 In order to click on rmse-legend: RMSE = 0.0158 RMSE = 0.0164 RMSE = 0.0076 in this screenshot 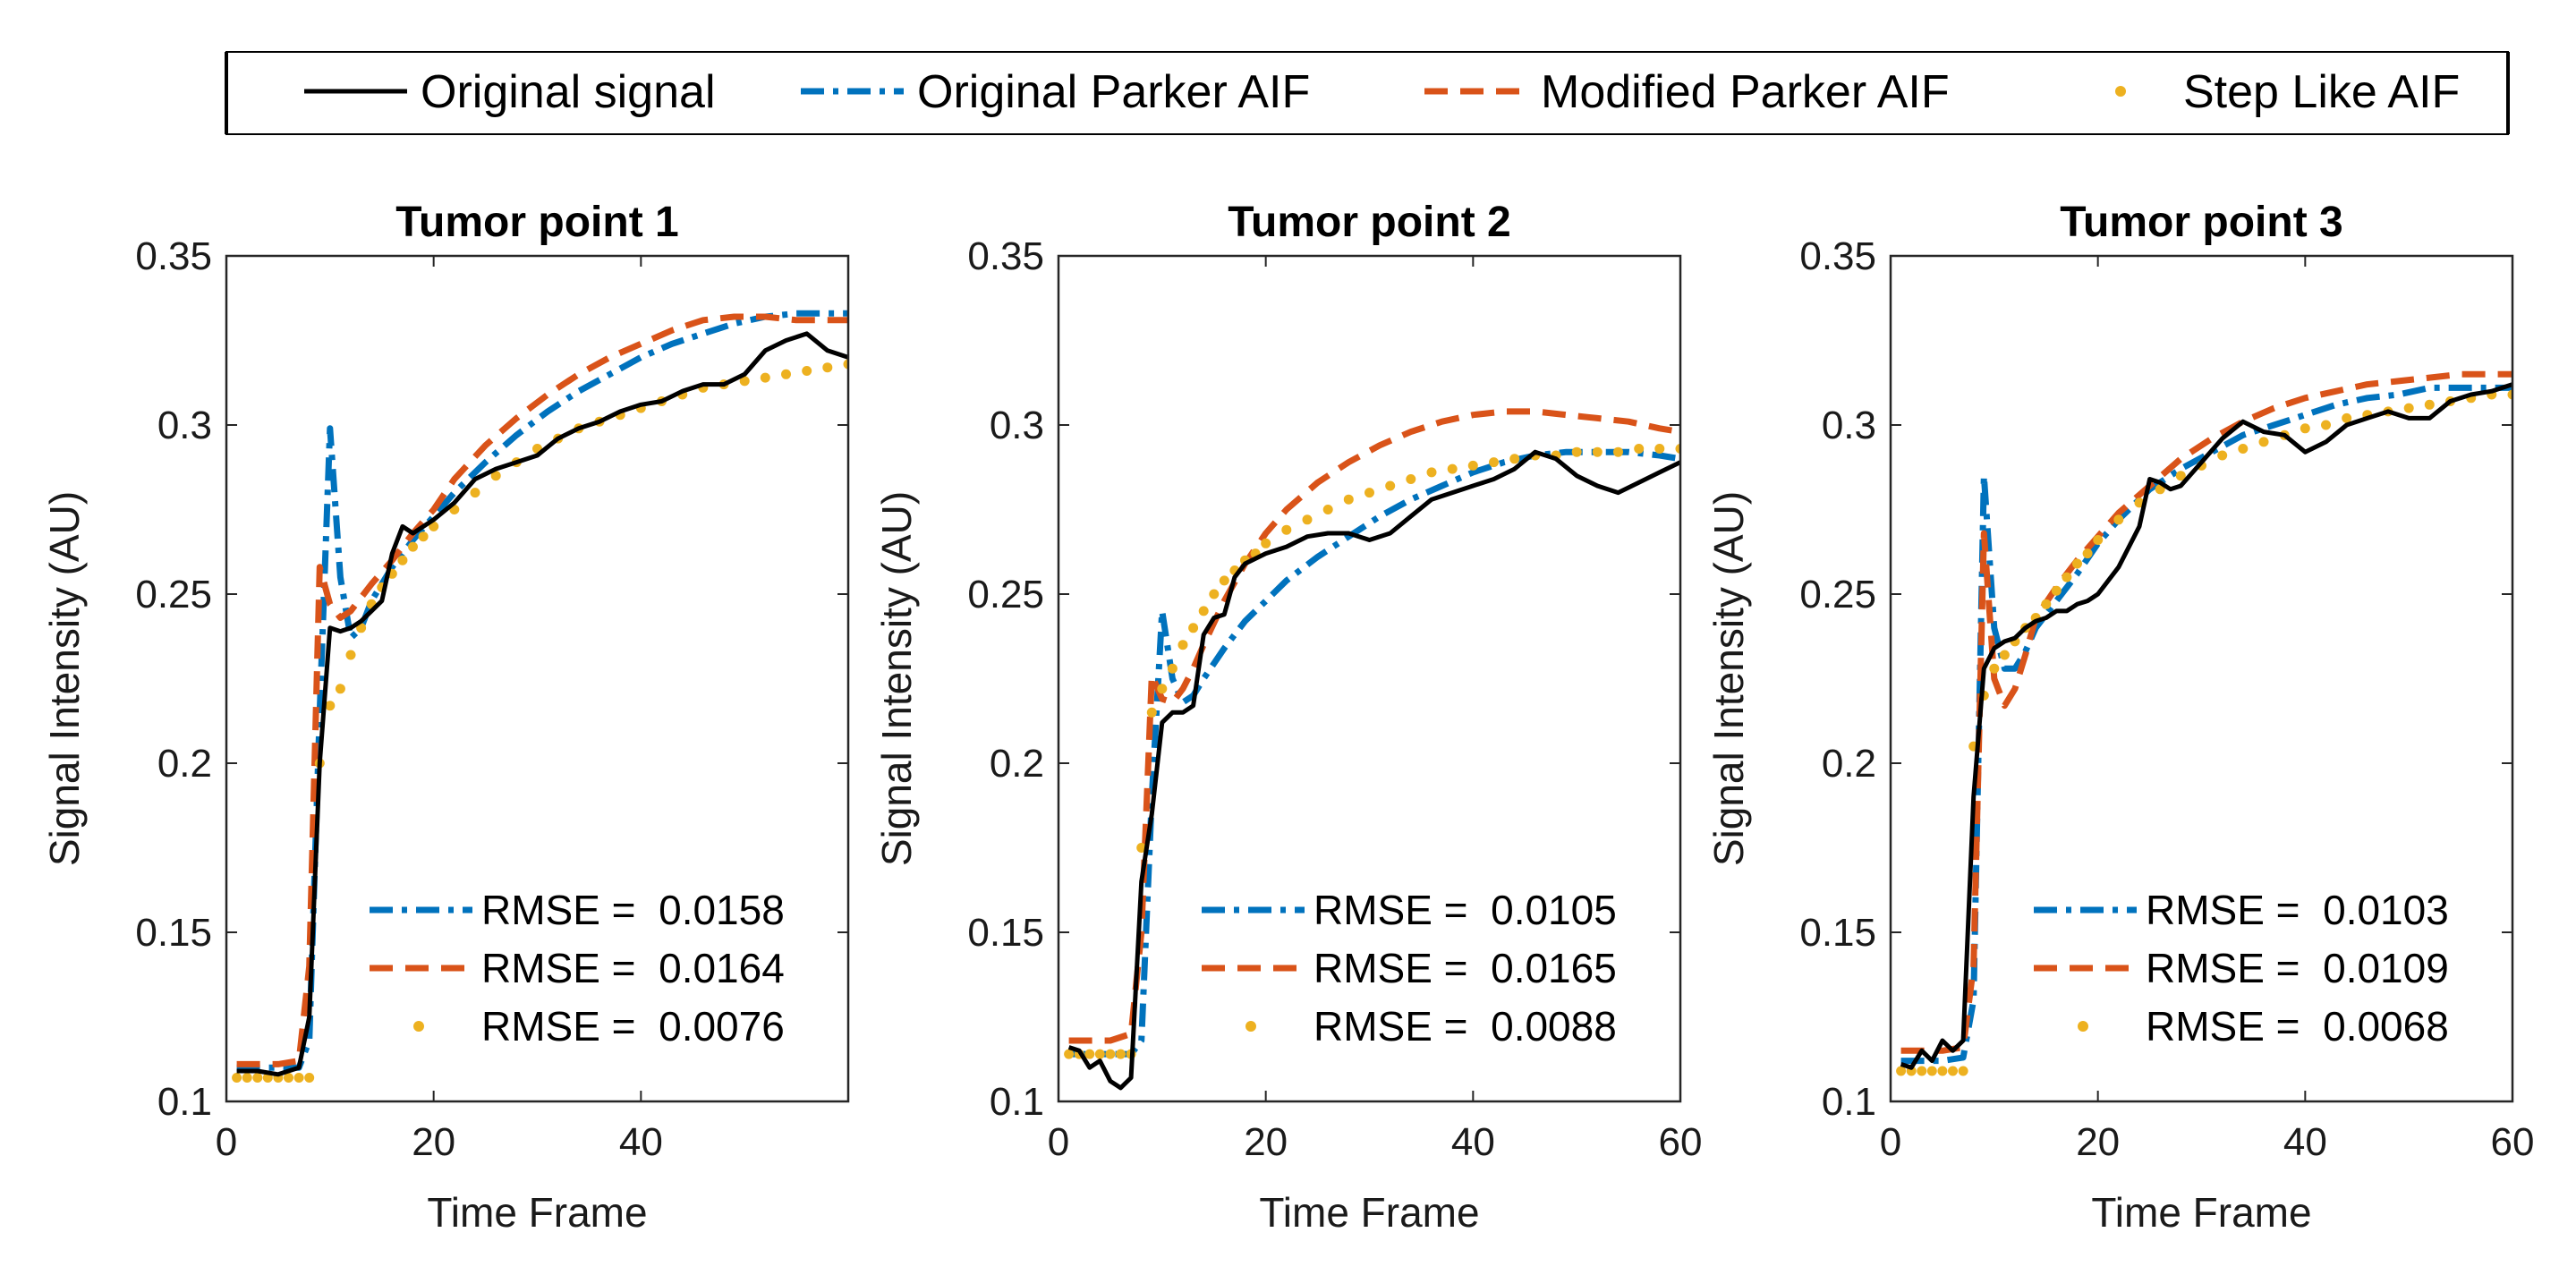, I will do `click(577, 968)`.